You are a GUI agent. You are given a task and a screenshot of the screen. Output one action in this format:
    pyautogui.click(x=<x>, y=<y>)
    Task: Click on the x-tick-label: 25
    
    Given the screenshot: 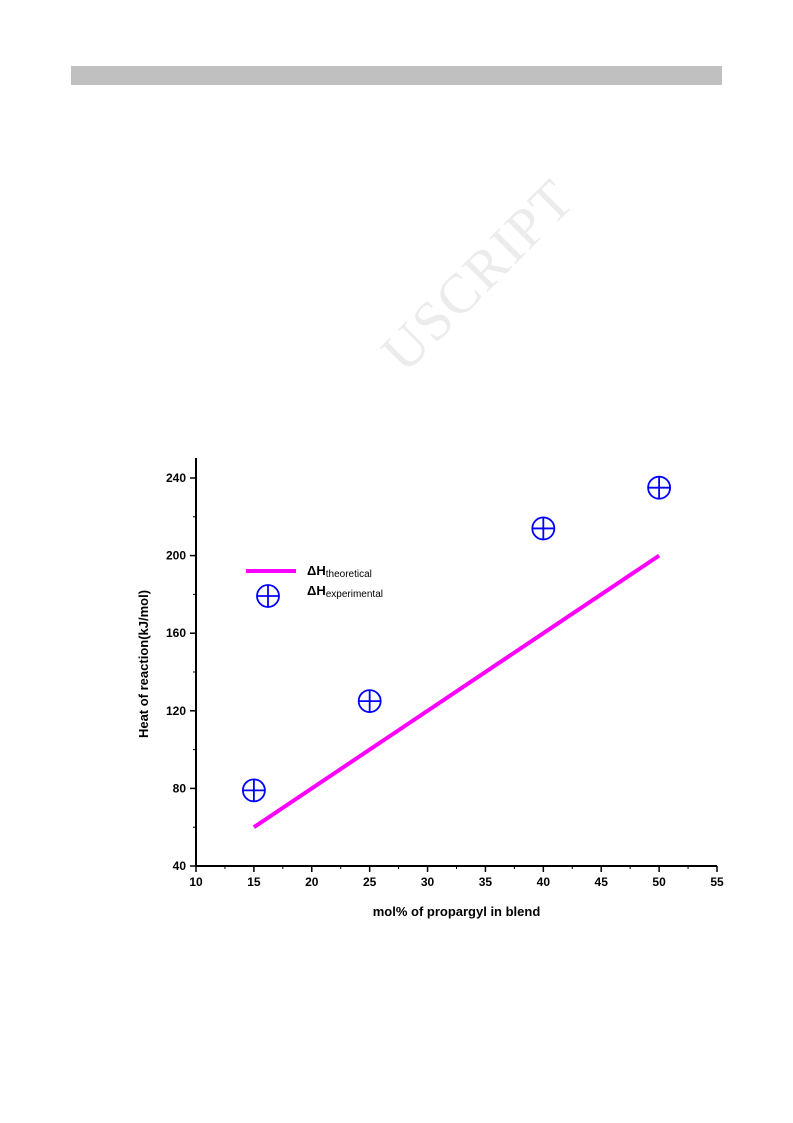 What is the action you would take?
    pyautogui.click(x=370, y=882)
    